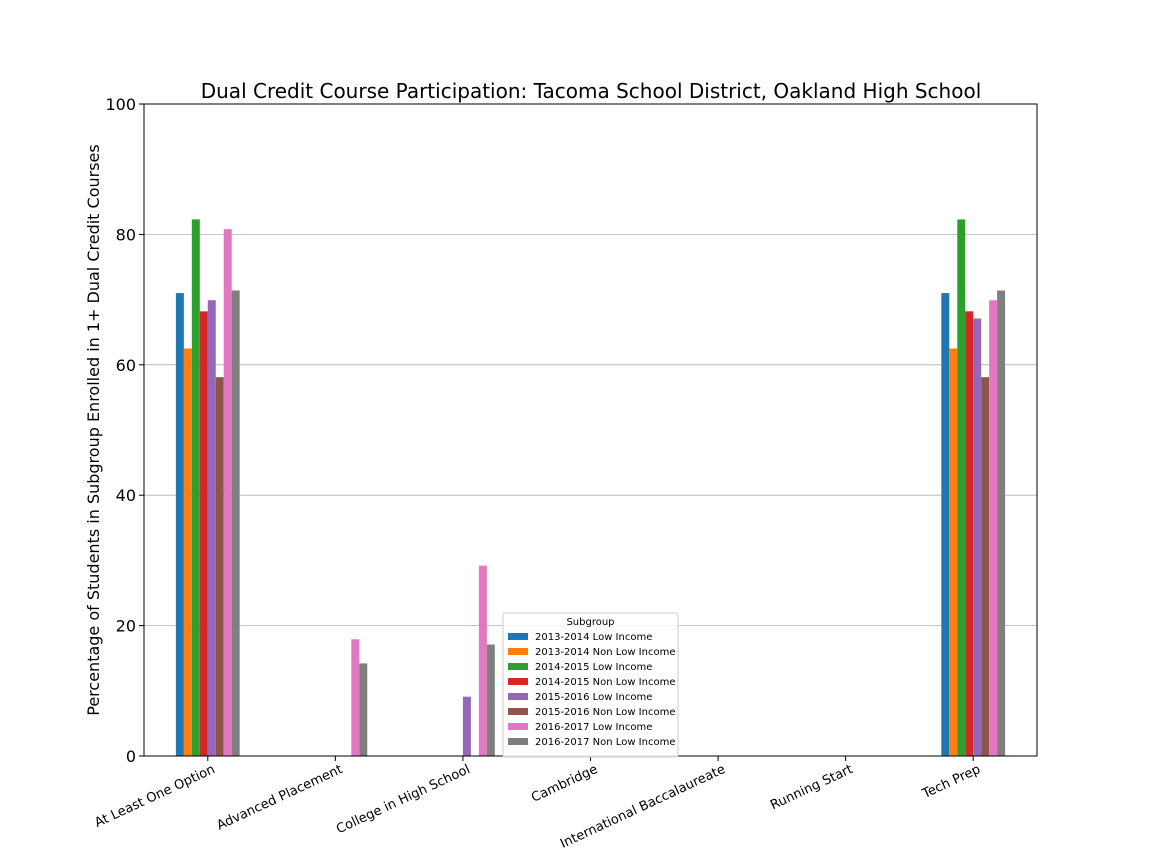  Describe the element at coordinates (951, 782) in the screenshot. I see `x-tick-label: Tech Prep` at that location.